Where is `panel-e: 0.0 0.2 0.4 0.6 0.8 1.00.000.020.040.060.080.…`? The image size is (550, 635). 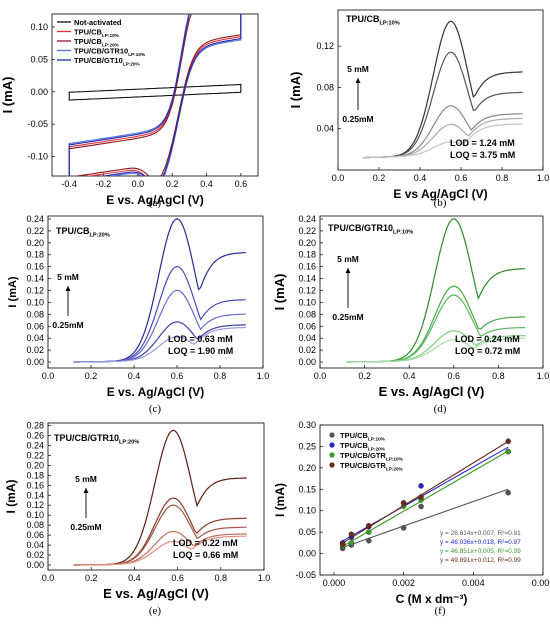
panel-e: 0.0 0.2 0.4 0.6 0.8 1.00.000.020.040.060.080.… is located at coordinates (137, 510).